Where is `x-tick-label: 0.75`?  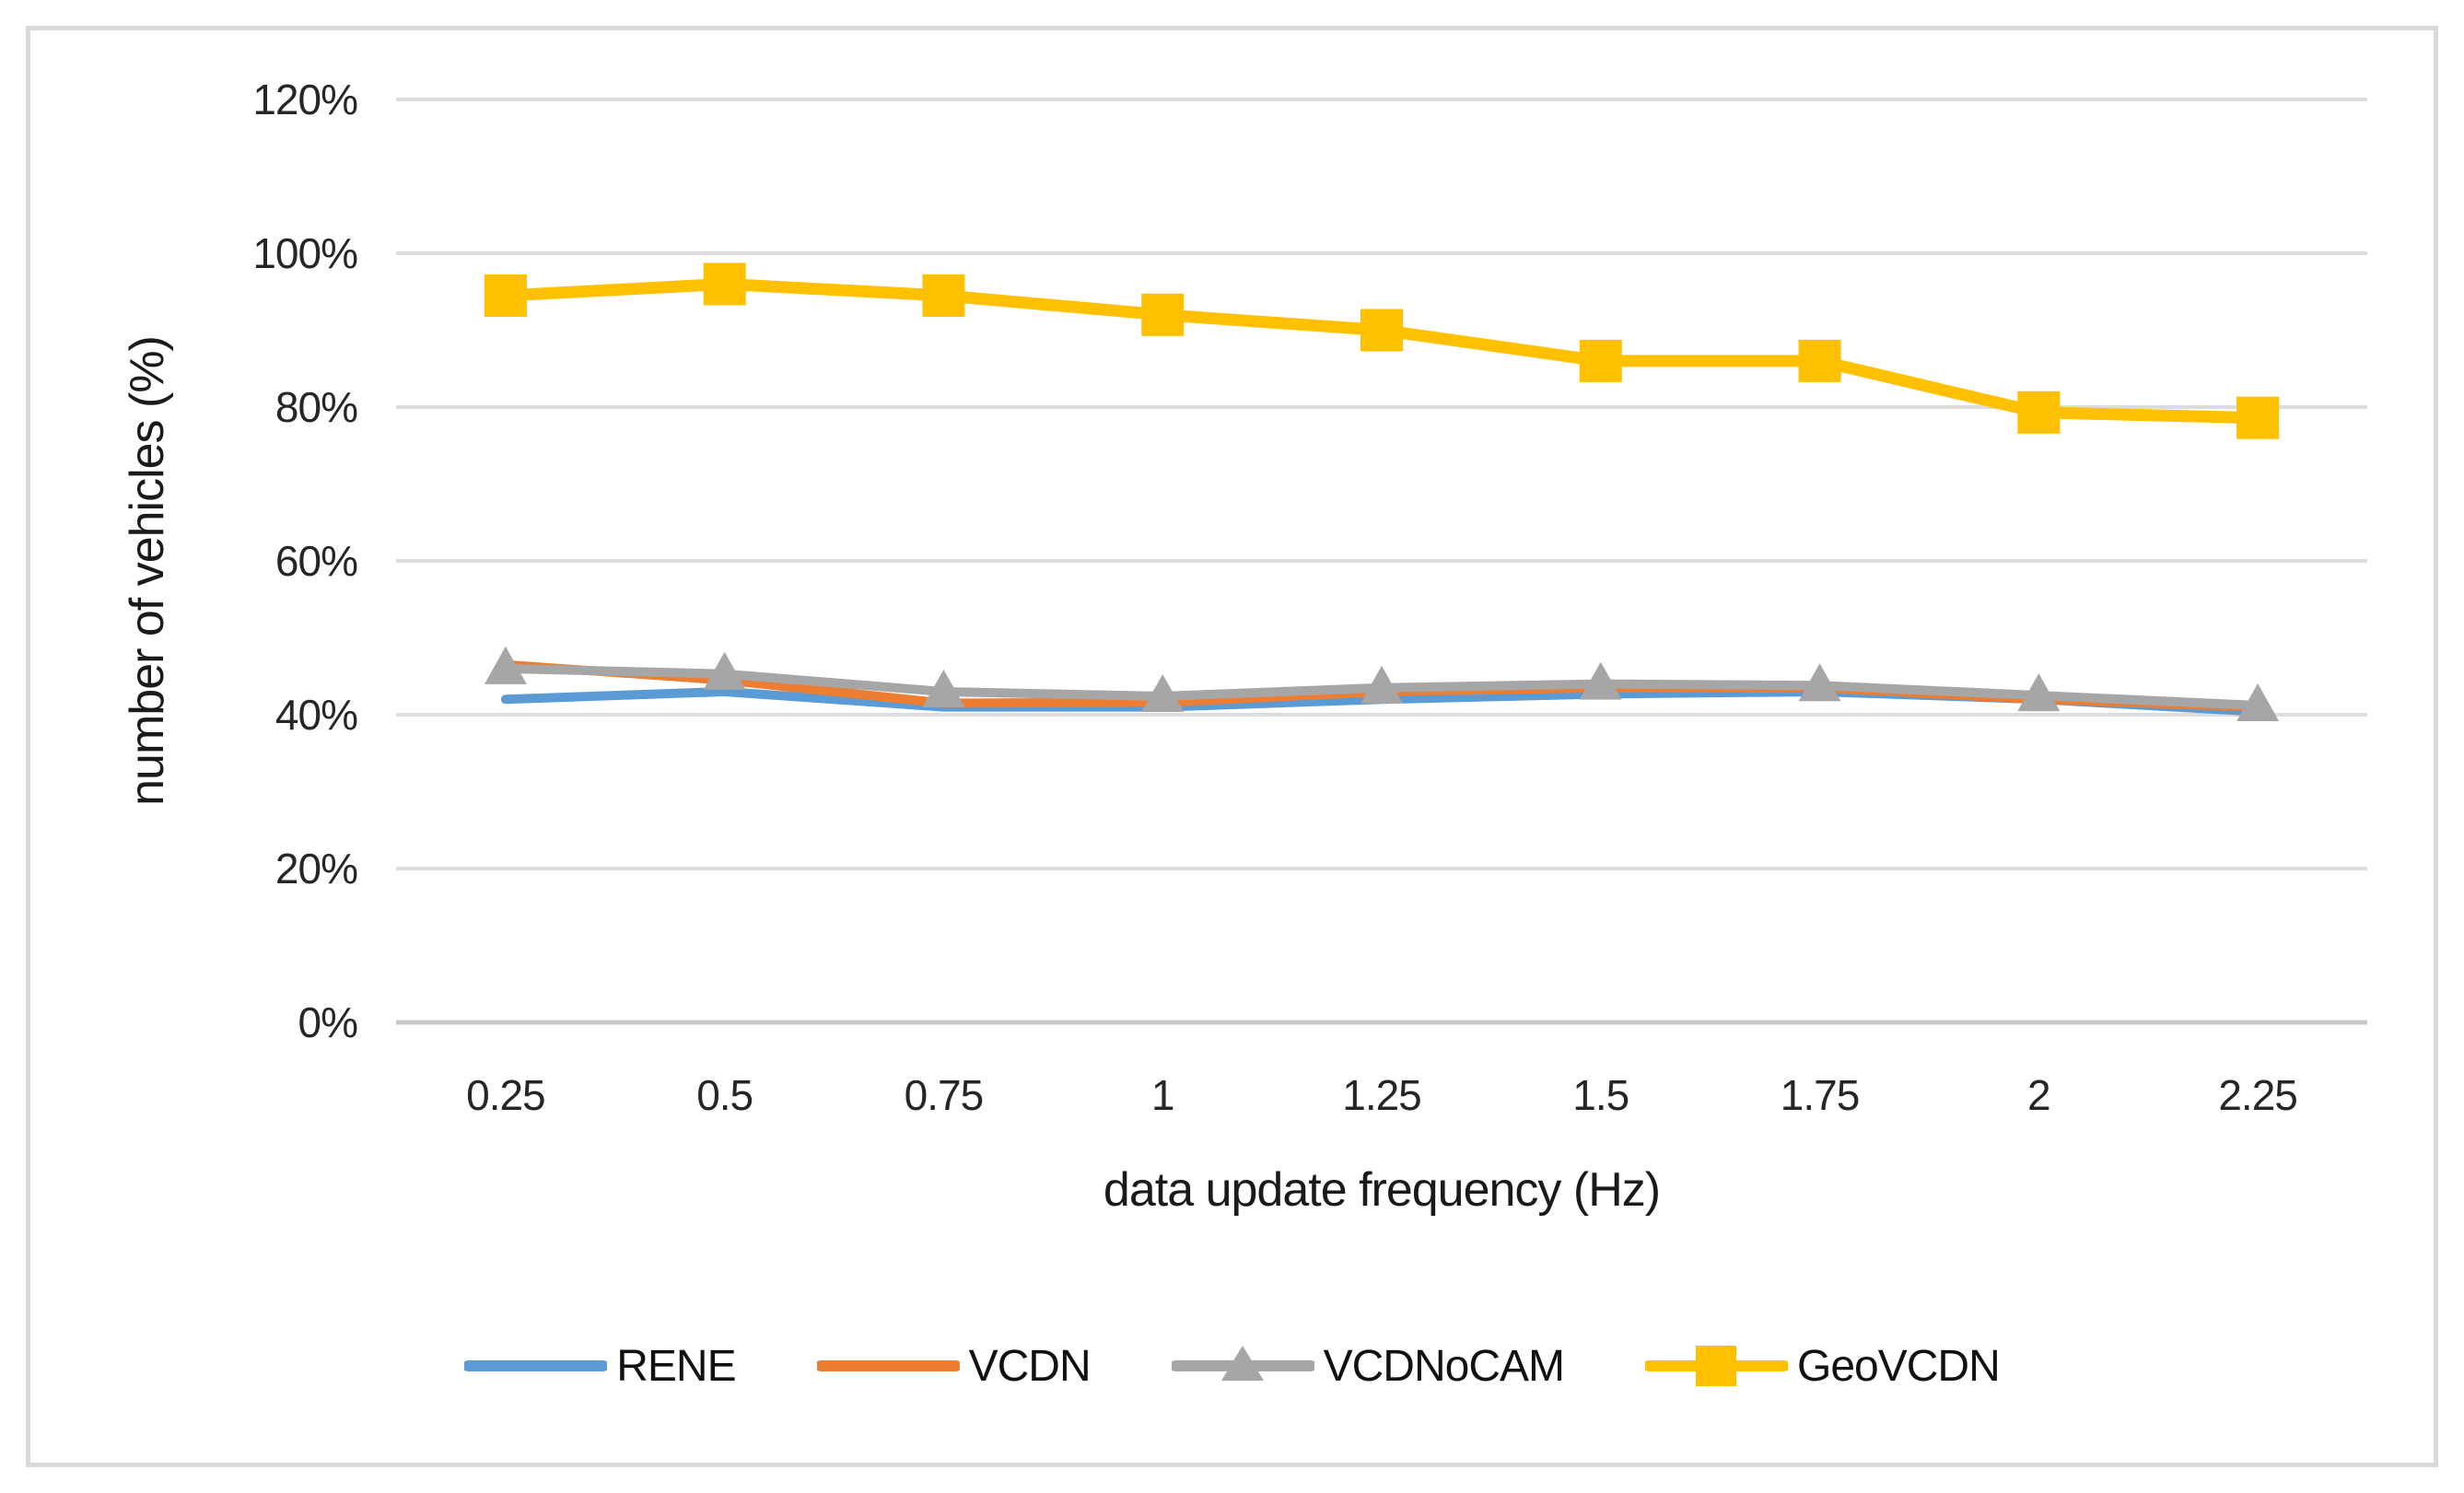 x-tick-label: 0.75 is located at coordinates (944, 1095).